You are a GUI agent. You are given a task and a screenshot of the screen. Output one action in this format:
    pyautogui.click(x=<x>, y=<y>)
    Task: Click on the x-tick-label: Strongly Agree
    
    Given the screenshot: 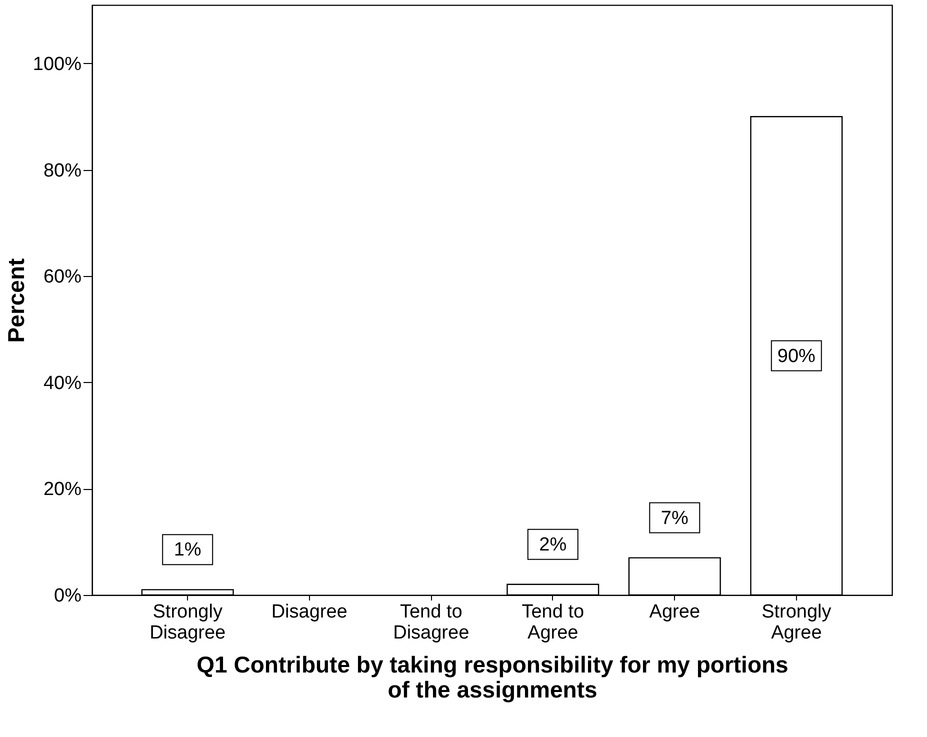 What is the action you would take?
    pyautogui.click(x=797, y=623)
    